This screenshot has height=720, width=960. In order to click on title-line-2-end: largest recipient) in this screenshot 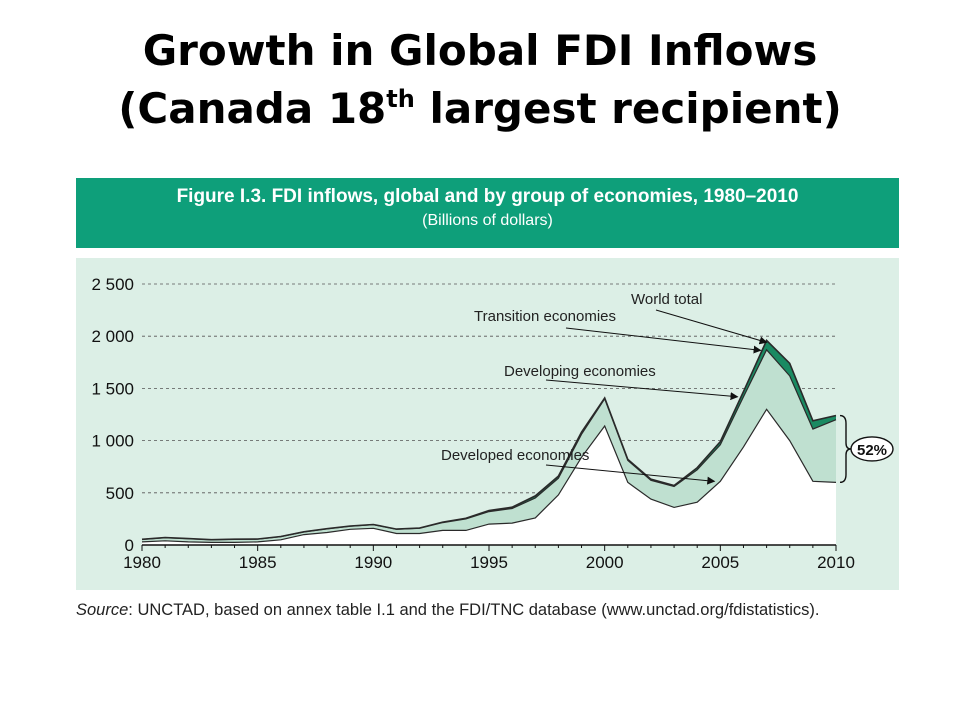, I will do `click(628, 108)`.